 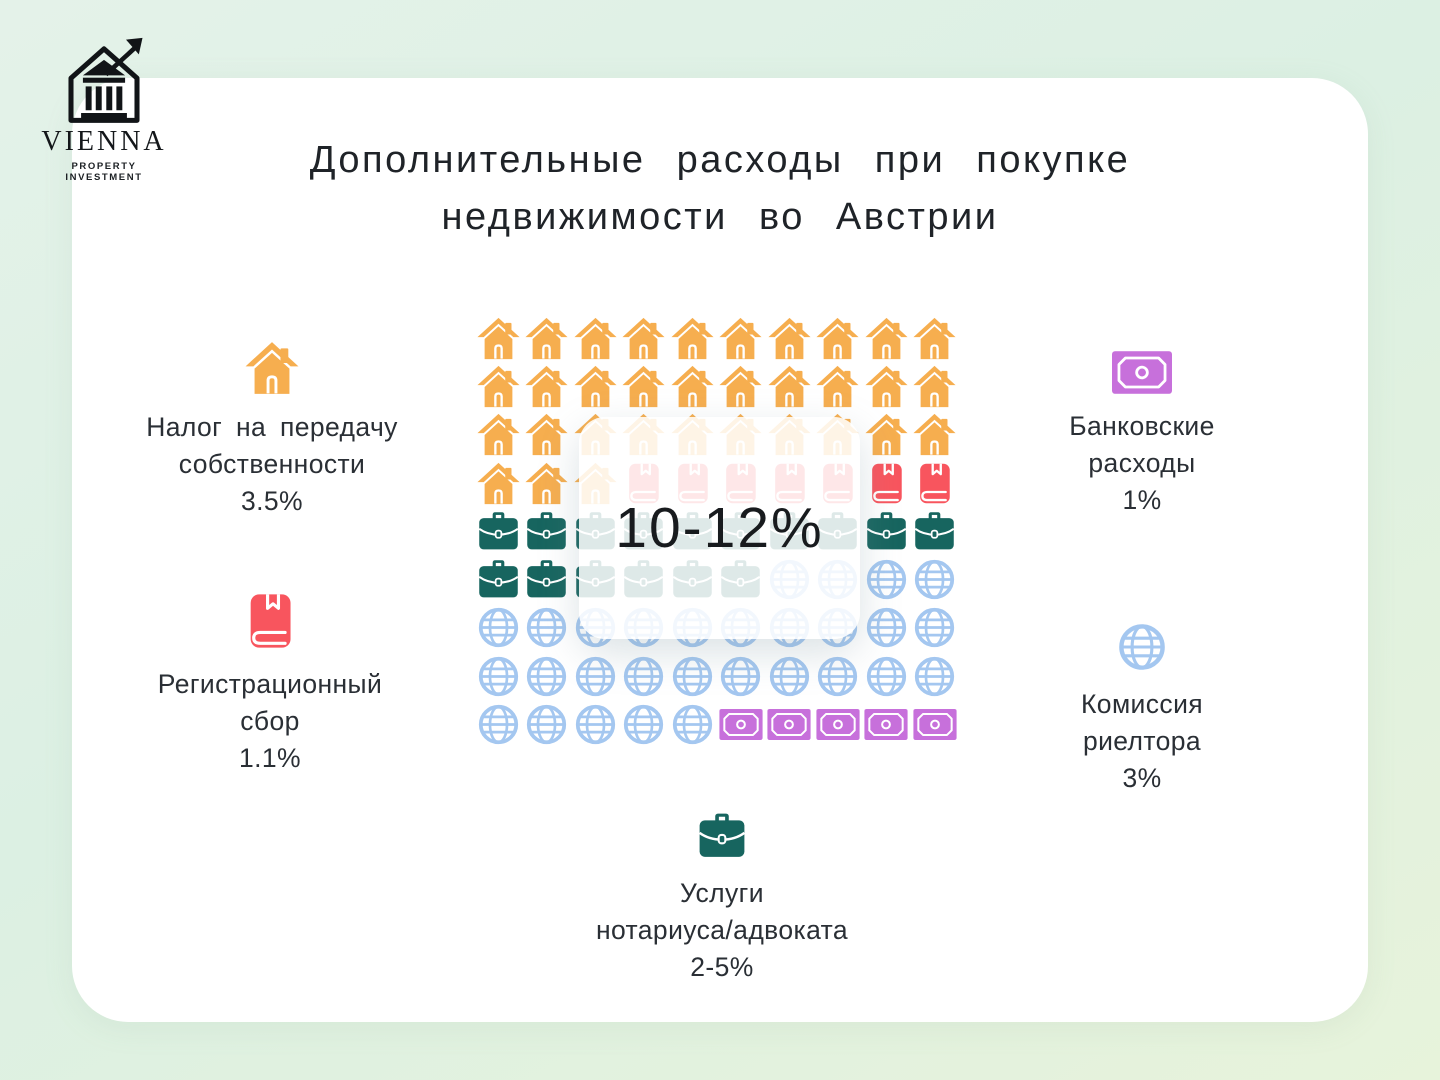 What do you see at coordinates (1142, 426) in the screenshot?
I see `legend-label: Банковские` at bounding box center [1142, 426].